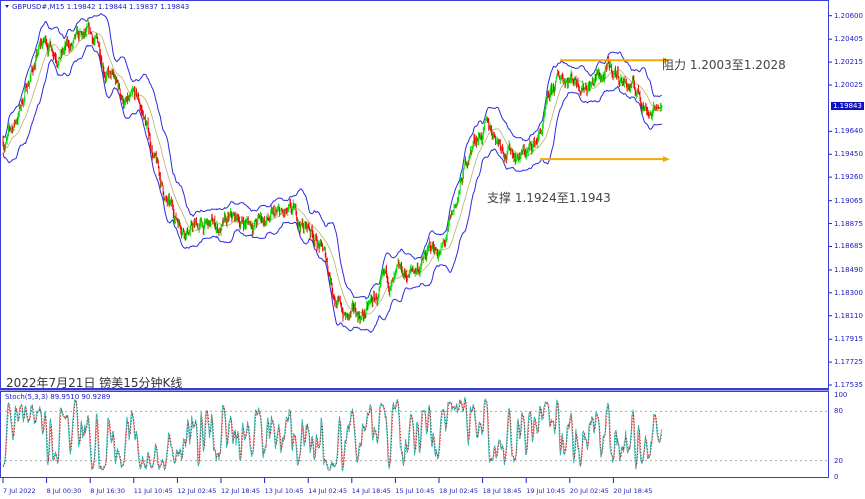 The width and height of the screenshot is (865, 499). I want to click on price-tick-label: 1.19450, so click(848, 154).